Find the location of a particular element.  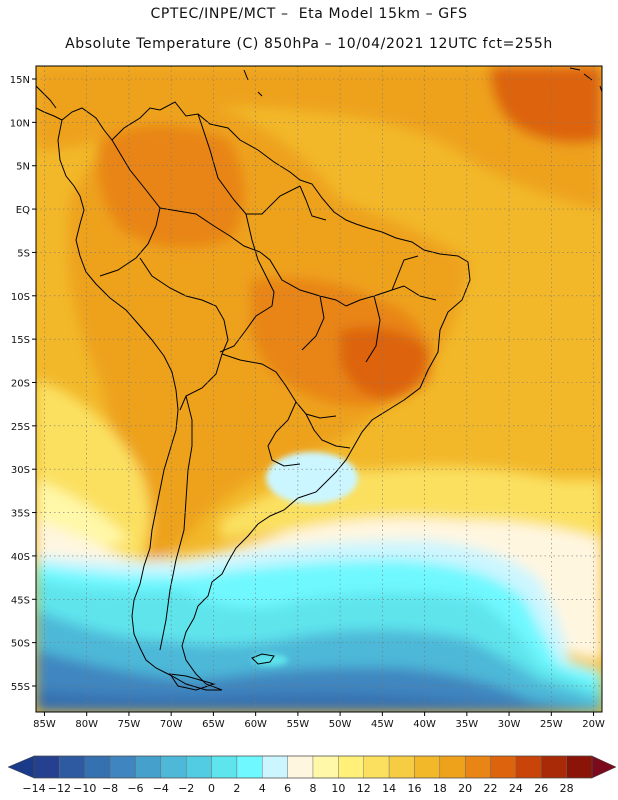

colorbar-label: 6 is located at coordinates (287, 788).